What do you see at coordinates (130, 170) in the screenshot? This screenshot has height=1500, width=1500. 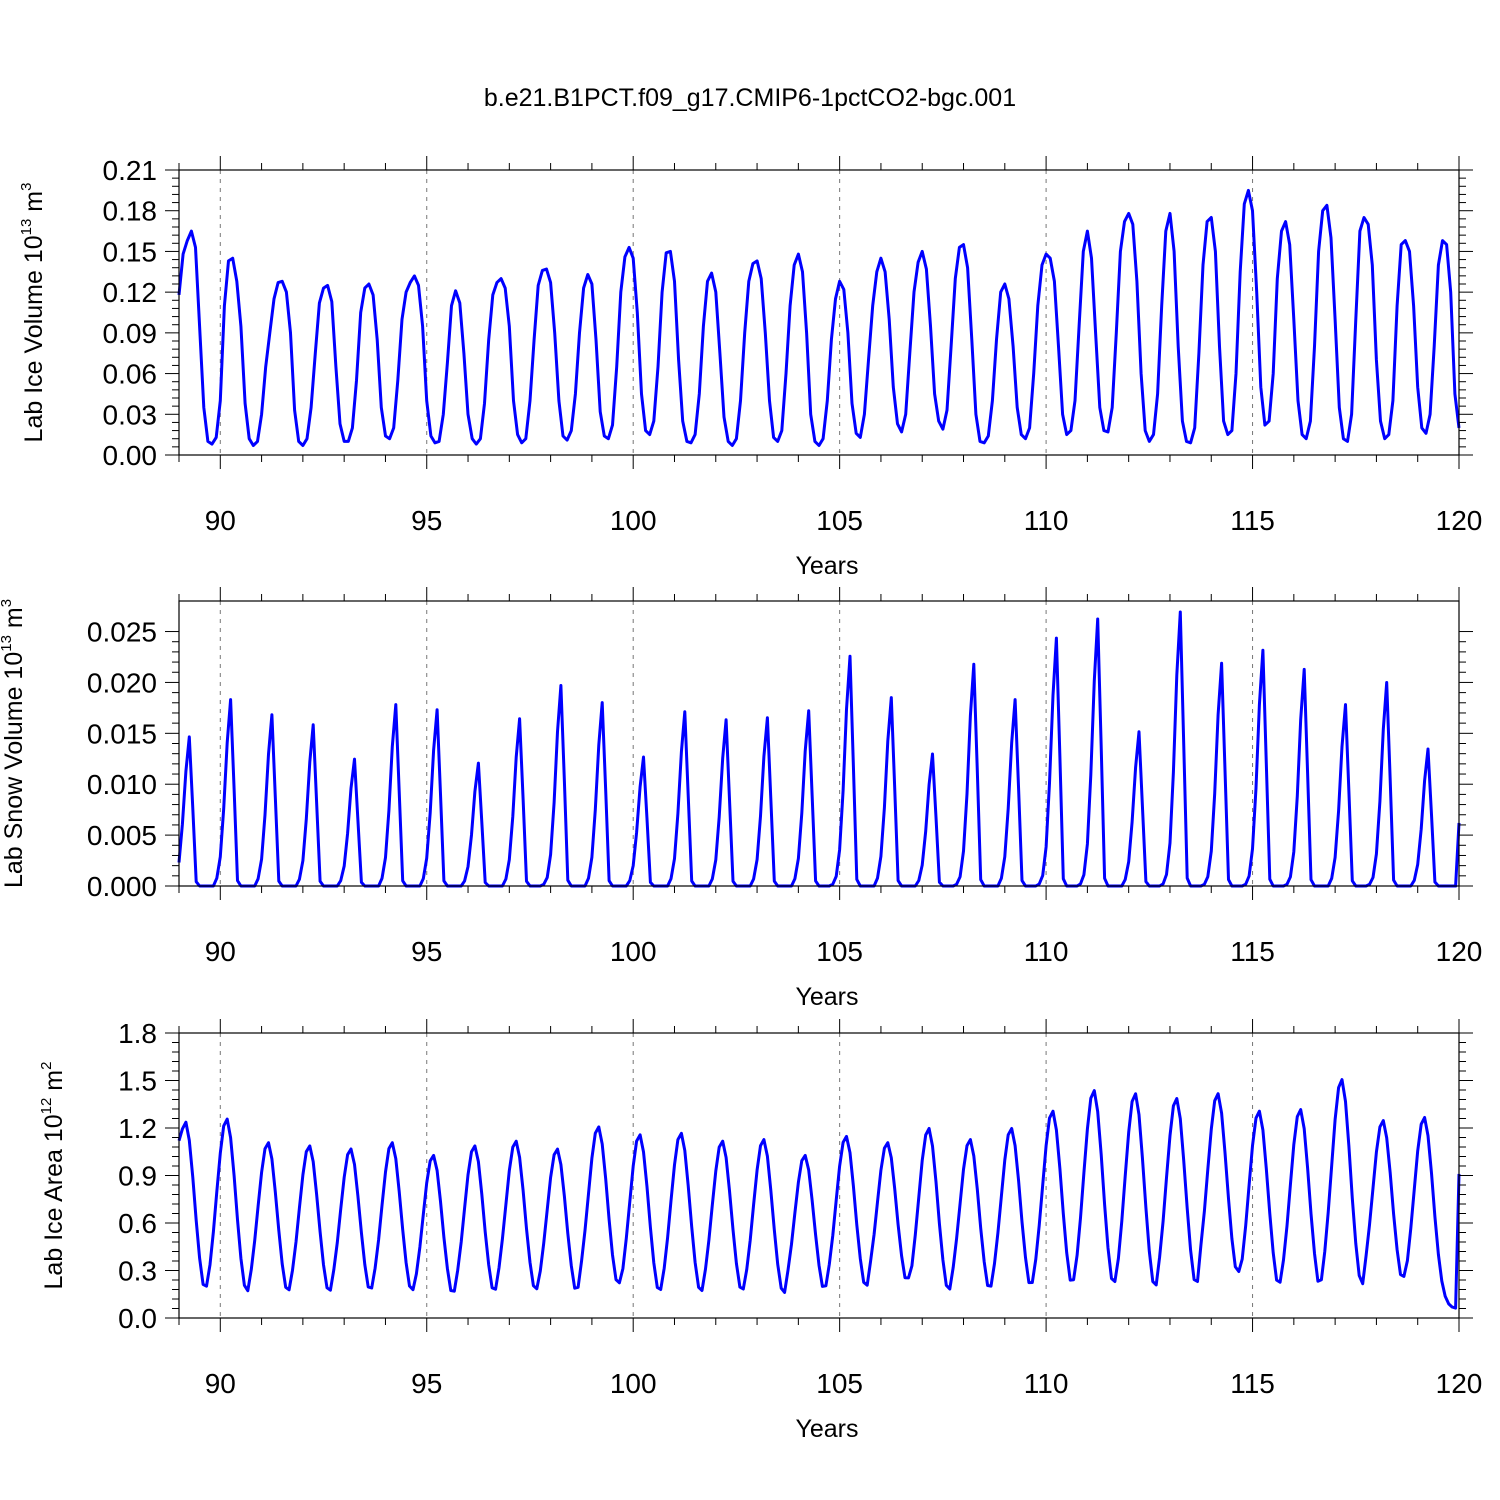 I see `y-tick-label: 0.21` at bounding box center [130, 170].